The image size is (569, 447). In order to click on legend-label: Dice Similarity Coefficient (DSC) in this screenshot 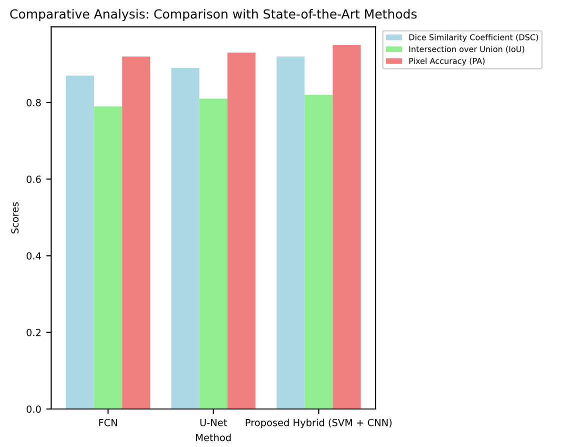, I will do `click(473, 38)`.